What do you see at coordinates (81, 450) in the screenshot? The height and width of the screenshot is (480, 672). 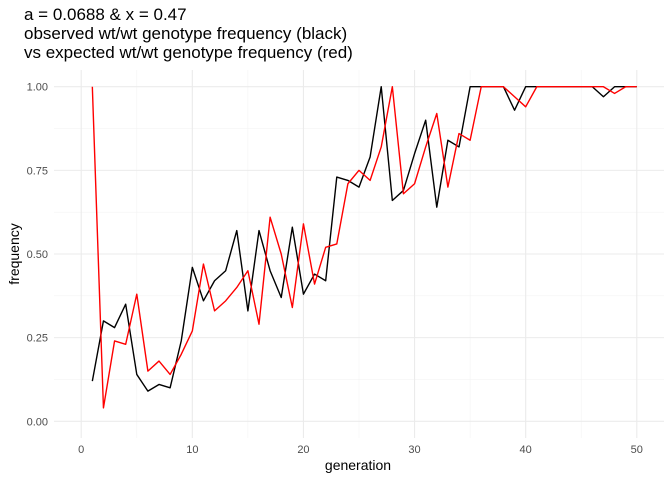 I see `x-tick-label: 0` at bounding box center [81, 450].